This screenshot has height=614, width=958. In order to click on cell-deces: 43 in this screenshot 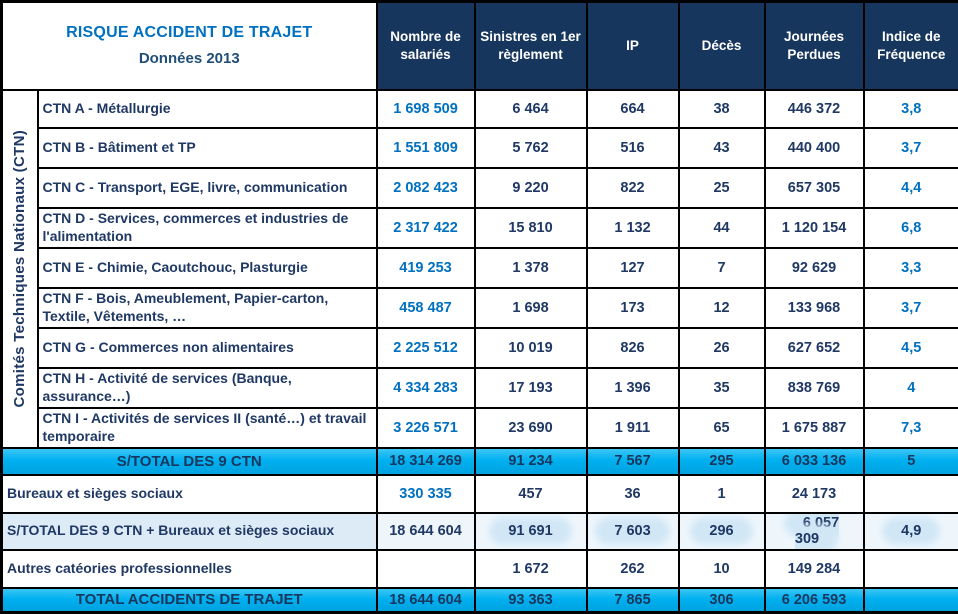, I will do `click(722, 148)`.